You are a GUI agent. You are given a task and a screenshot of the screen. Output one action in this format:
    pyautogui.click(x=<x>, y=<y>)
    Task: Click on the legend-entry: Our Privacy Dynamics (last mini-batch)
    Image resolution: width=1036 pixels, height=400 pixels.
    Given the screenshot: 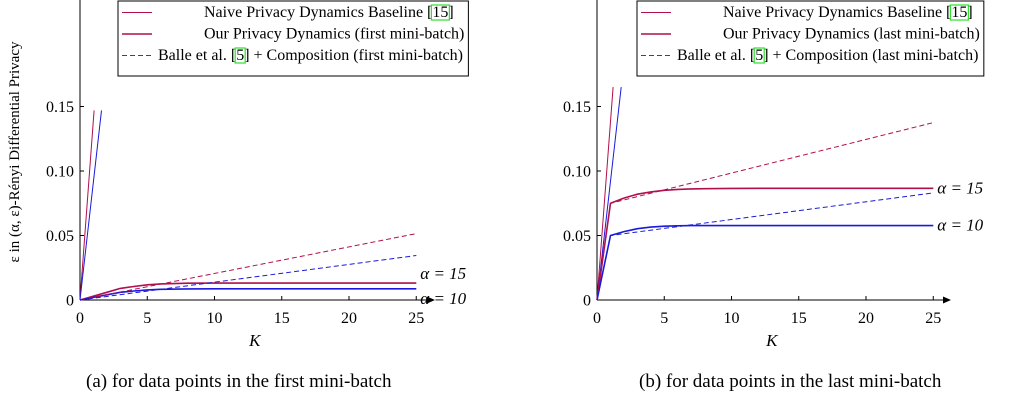 What is the action you would take?
    pyautogui.click(x=851, y=34)
    